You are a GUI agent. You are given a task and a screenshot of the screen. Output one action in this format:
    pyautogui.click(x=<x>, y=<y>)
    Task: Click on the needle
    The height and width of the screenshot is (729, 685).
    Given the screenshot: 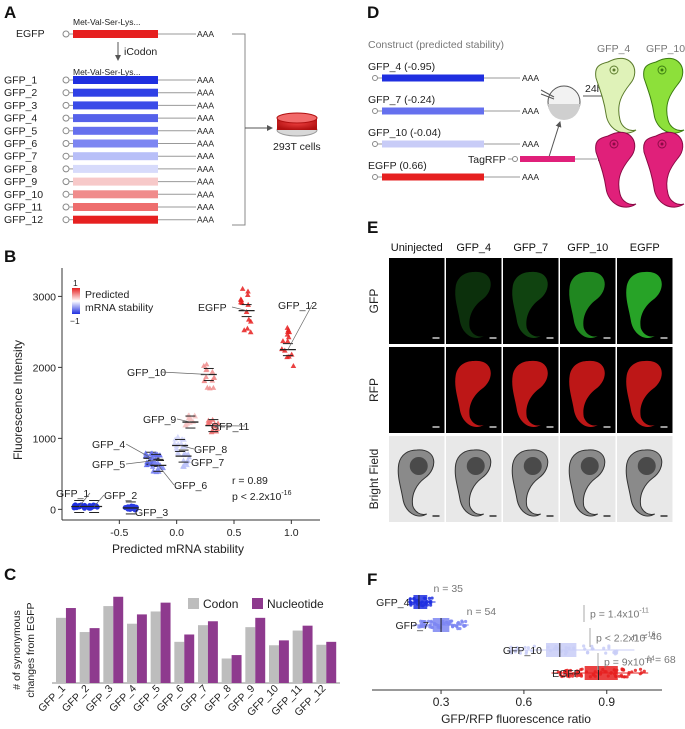 What is the action you would take?
    pyautogui.click(x=547, y=93)
    